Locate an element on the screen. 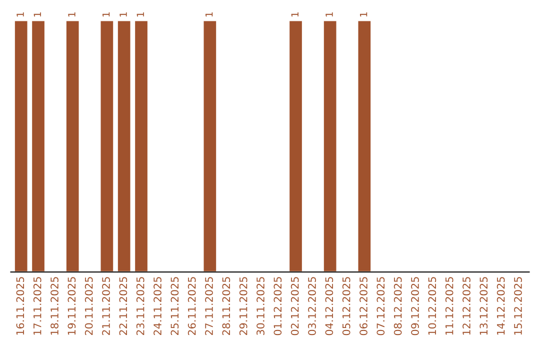  x-tick-label: 03.12.2025 is located at coordinates (312, 306).